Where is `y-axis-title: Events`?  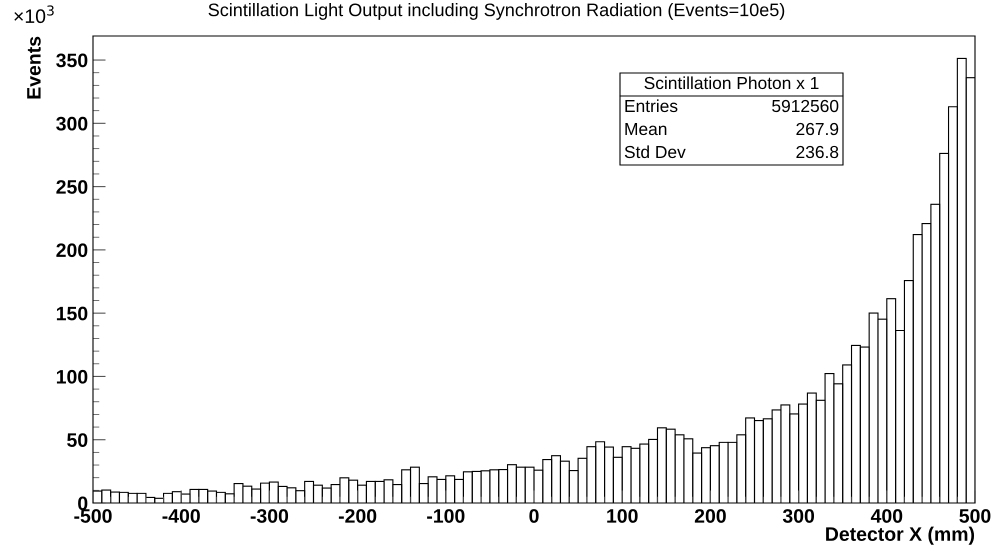 y-axis-title: Events is located at coordinates (34, 67).